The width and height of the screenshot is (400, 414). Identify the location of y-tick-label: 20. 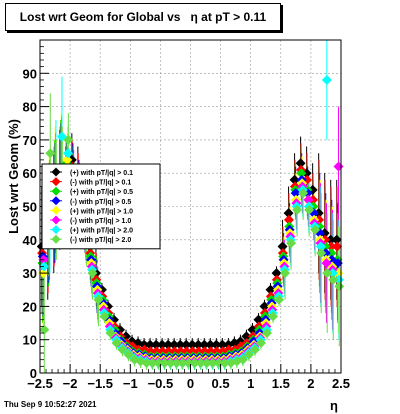
(30, 306).